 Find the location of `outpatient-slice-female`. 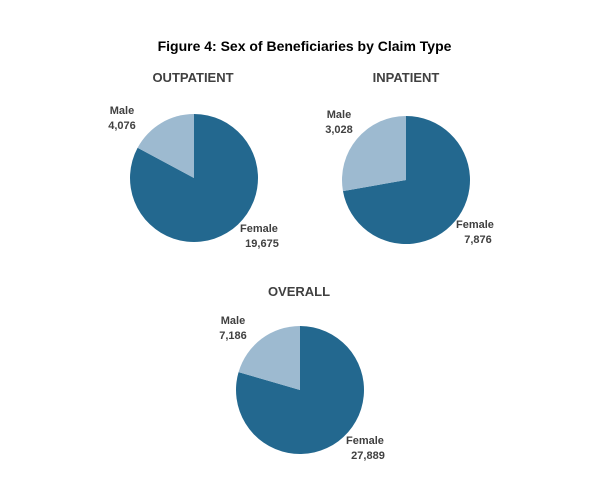

outpatient-slice-female is located at coordinates (194, 178).